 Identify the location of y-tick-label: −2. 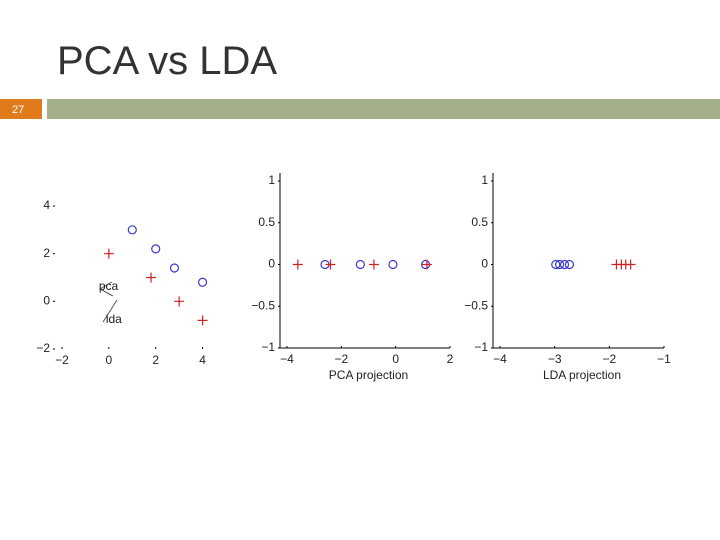
(43, 348).